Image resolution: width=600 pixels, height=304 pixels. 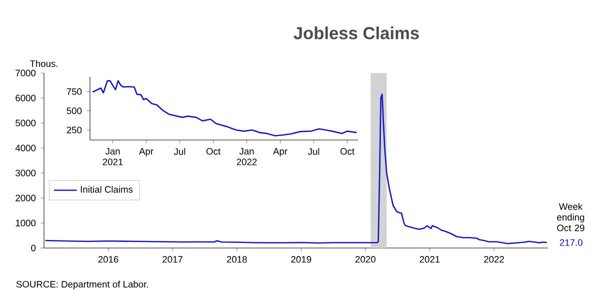 I want to click on y-tick-label: 6000, so click(x=26, y=98).